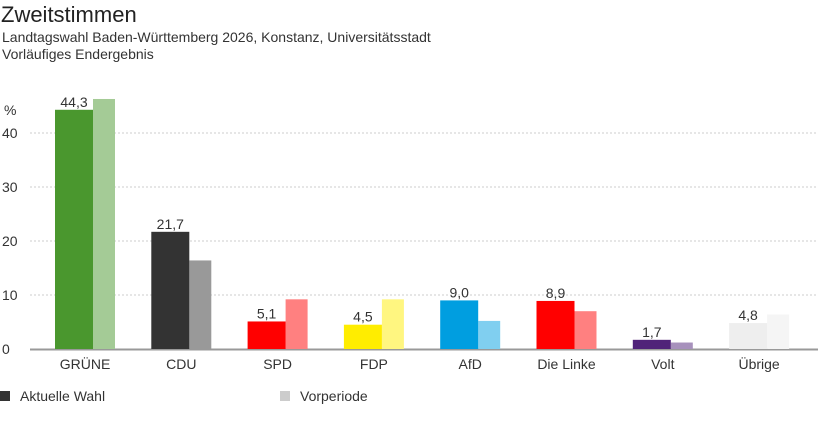  I want to click on data-label: 44,3, so click(73, 102).